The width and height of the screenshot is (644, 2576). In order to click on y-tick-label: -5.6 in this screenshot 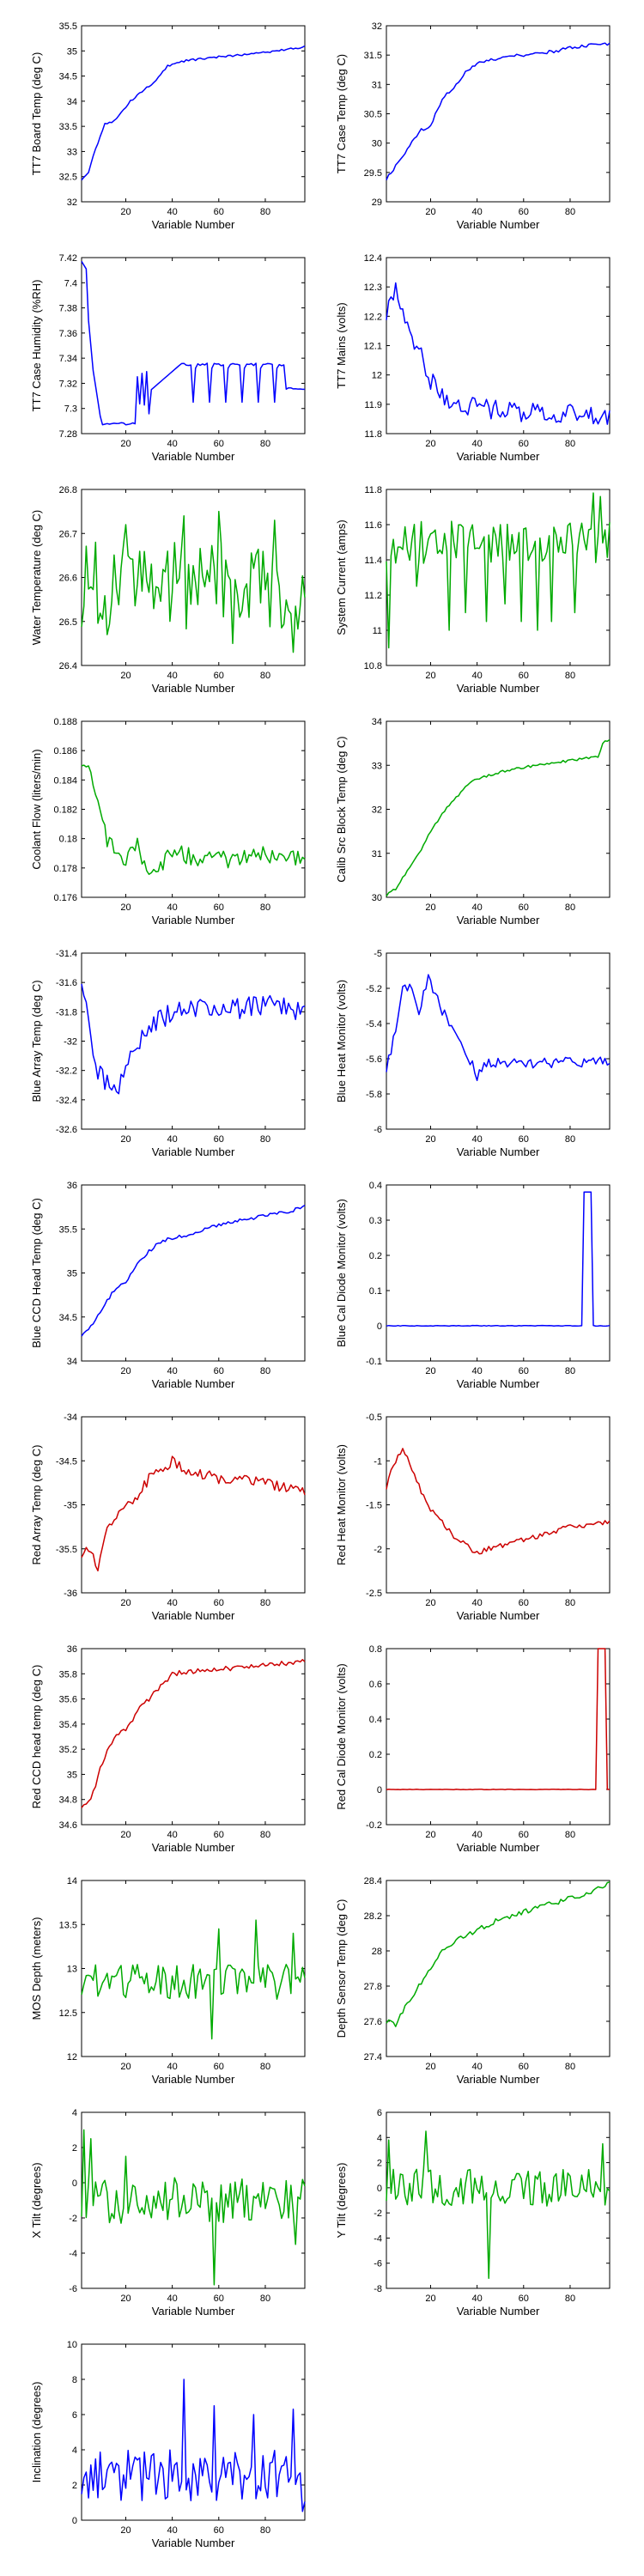, I will do `click(374, 1060)`.